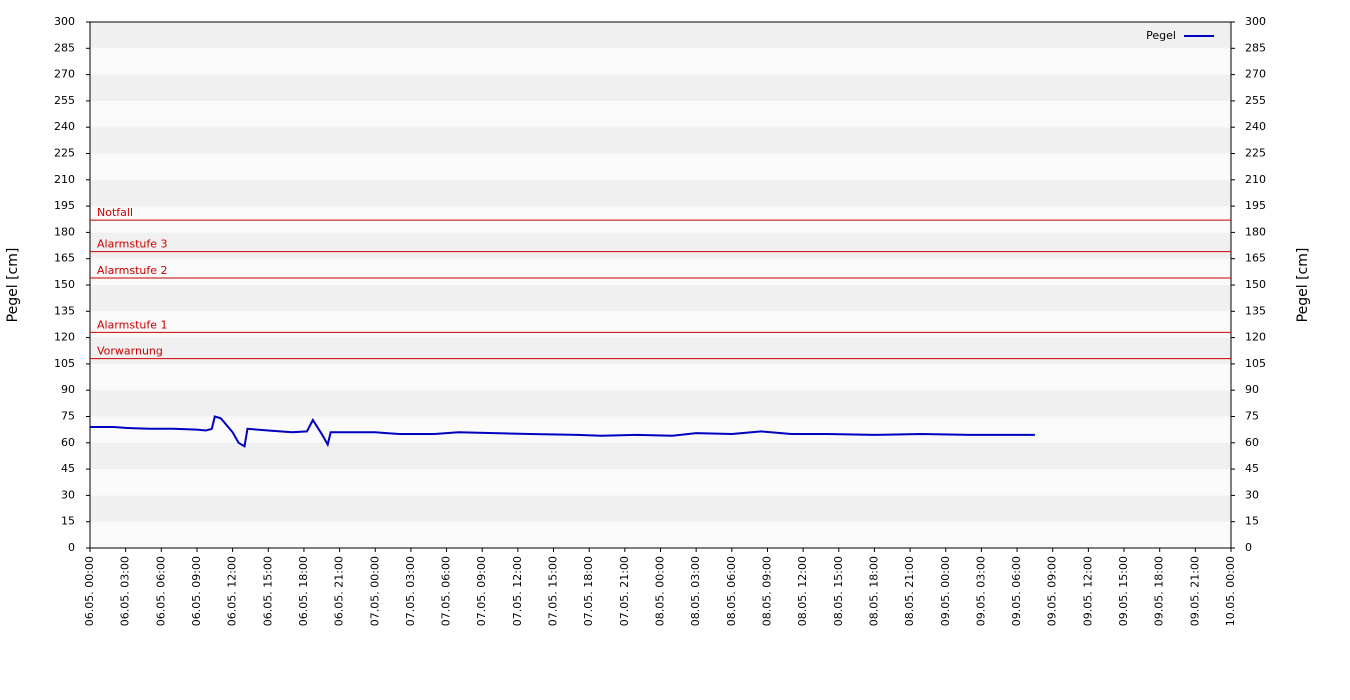 This screenshot has height=700, width=1350. Describe the element at coordinates (132, 324) in the screenshot. I see `threshold-label: Alarmstufe 1` at that location.